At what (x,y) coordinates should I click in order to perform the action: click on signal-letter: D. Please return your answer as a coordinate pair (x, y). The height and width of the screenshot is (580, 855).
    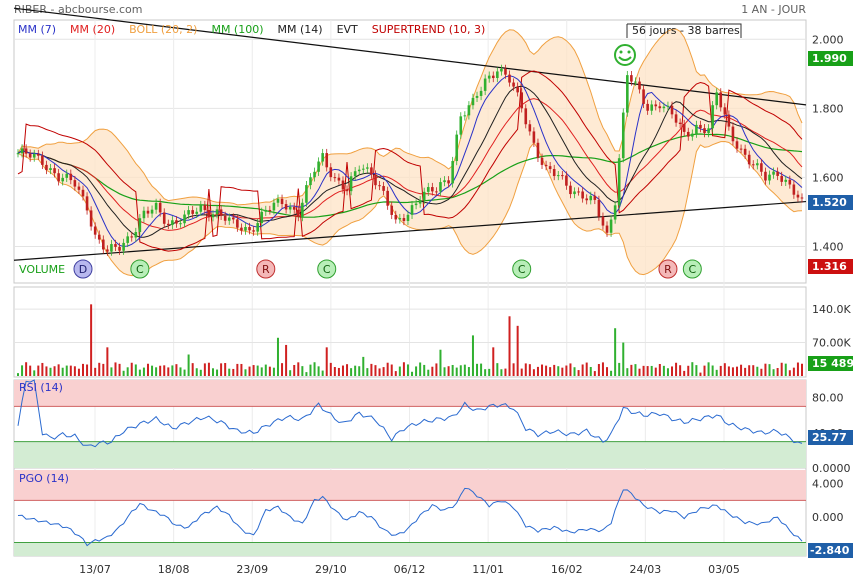
    Looking at the image, I should click on (83, 269).